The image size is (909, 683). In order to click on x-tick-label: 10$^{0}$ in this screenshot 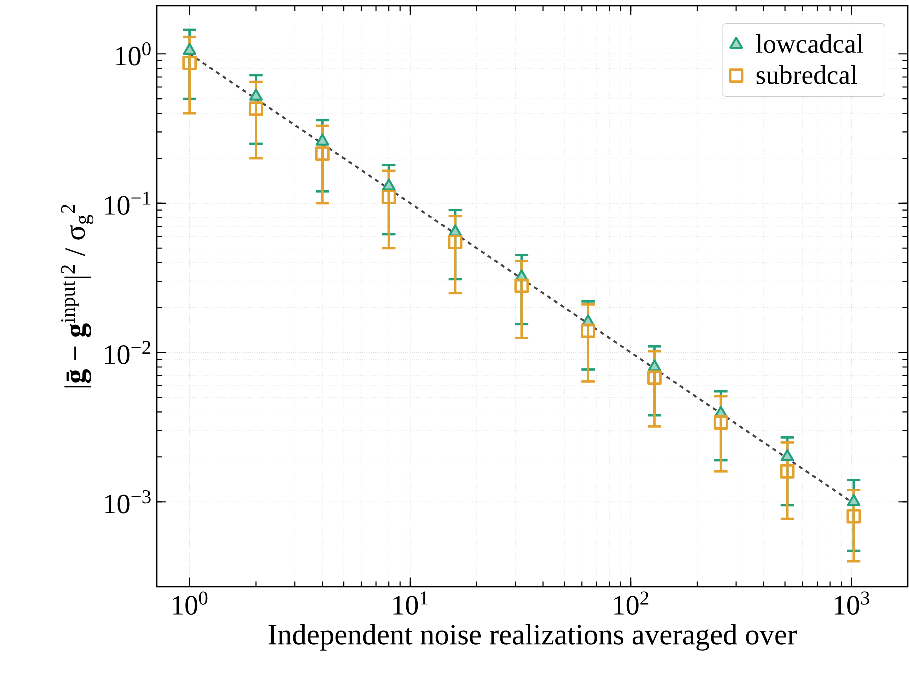, I will do `click(190, 604)`.